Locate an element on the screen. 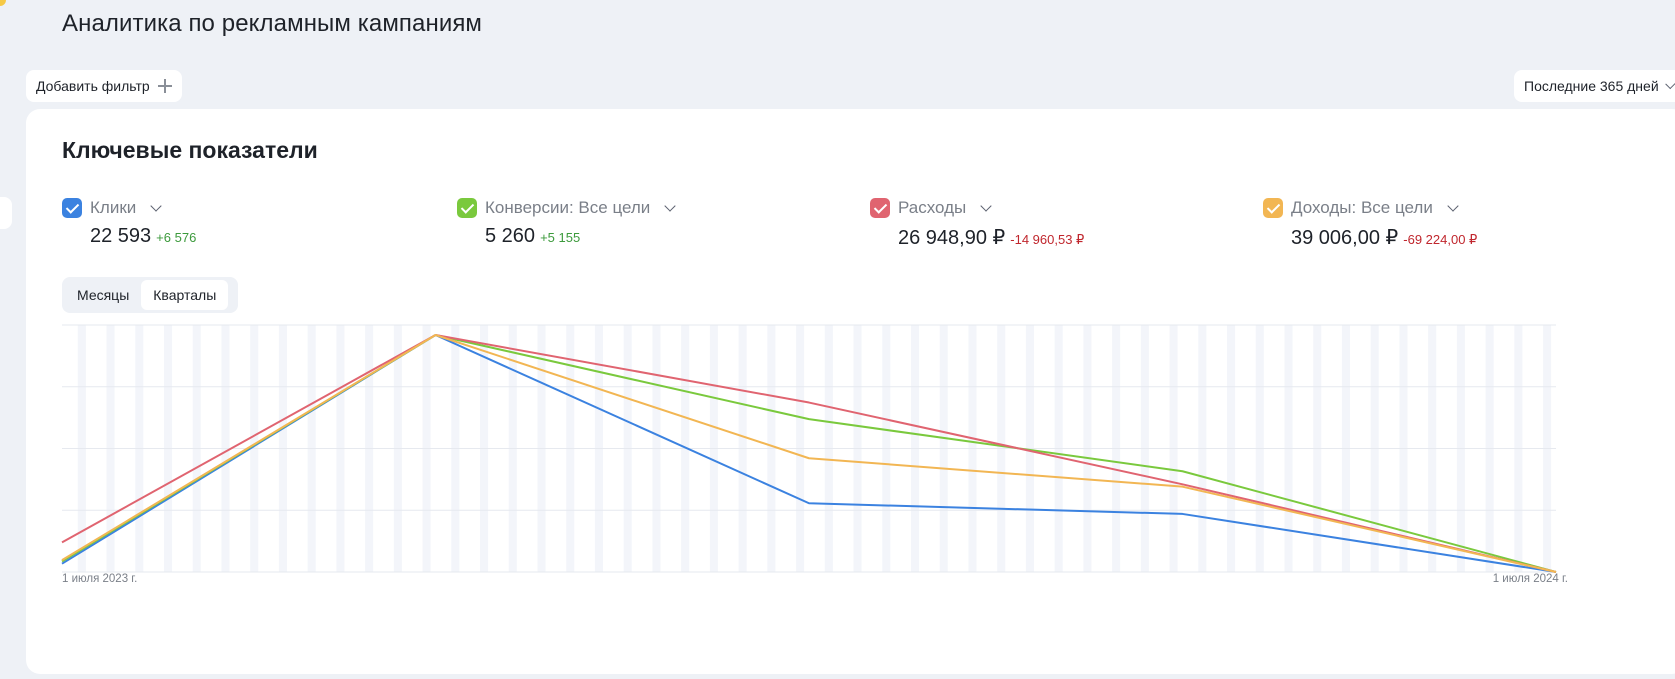 This screenshot has width=1675, height=679. metric-conversions-checkbox is located at coordinates (467, 208).